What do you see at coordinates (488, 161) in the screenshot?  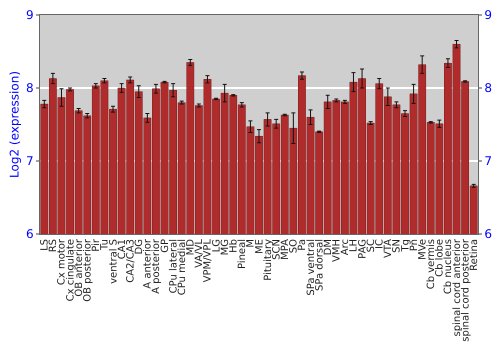 I see `y2-tick-label: 7` at bounding box center [488, 161].